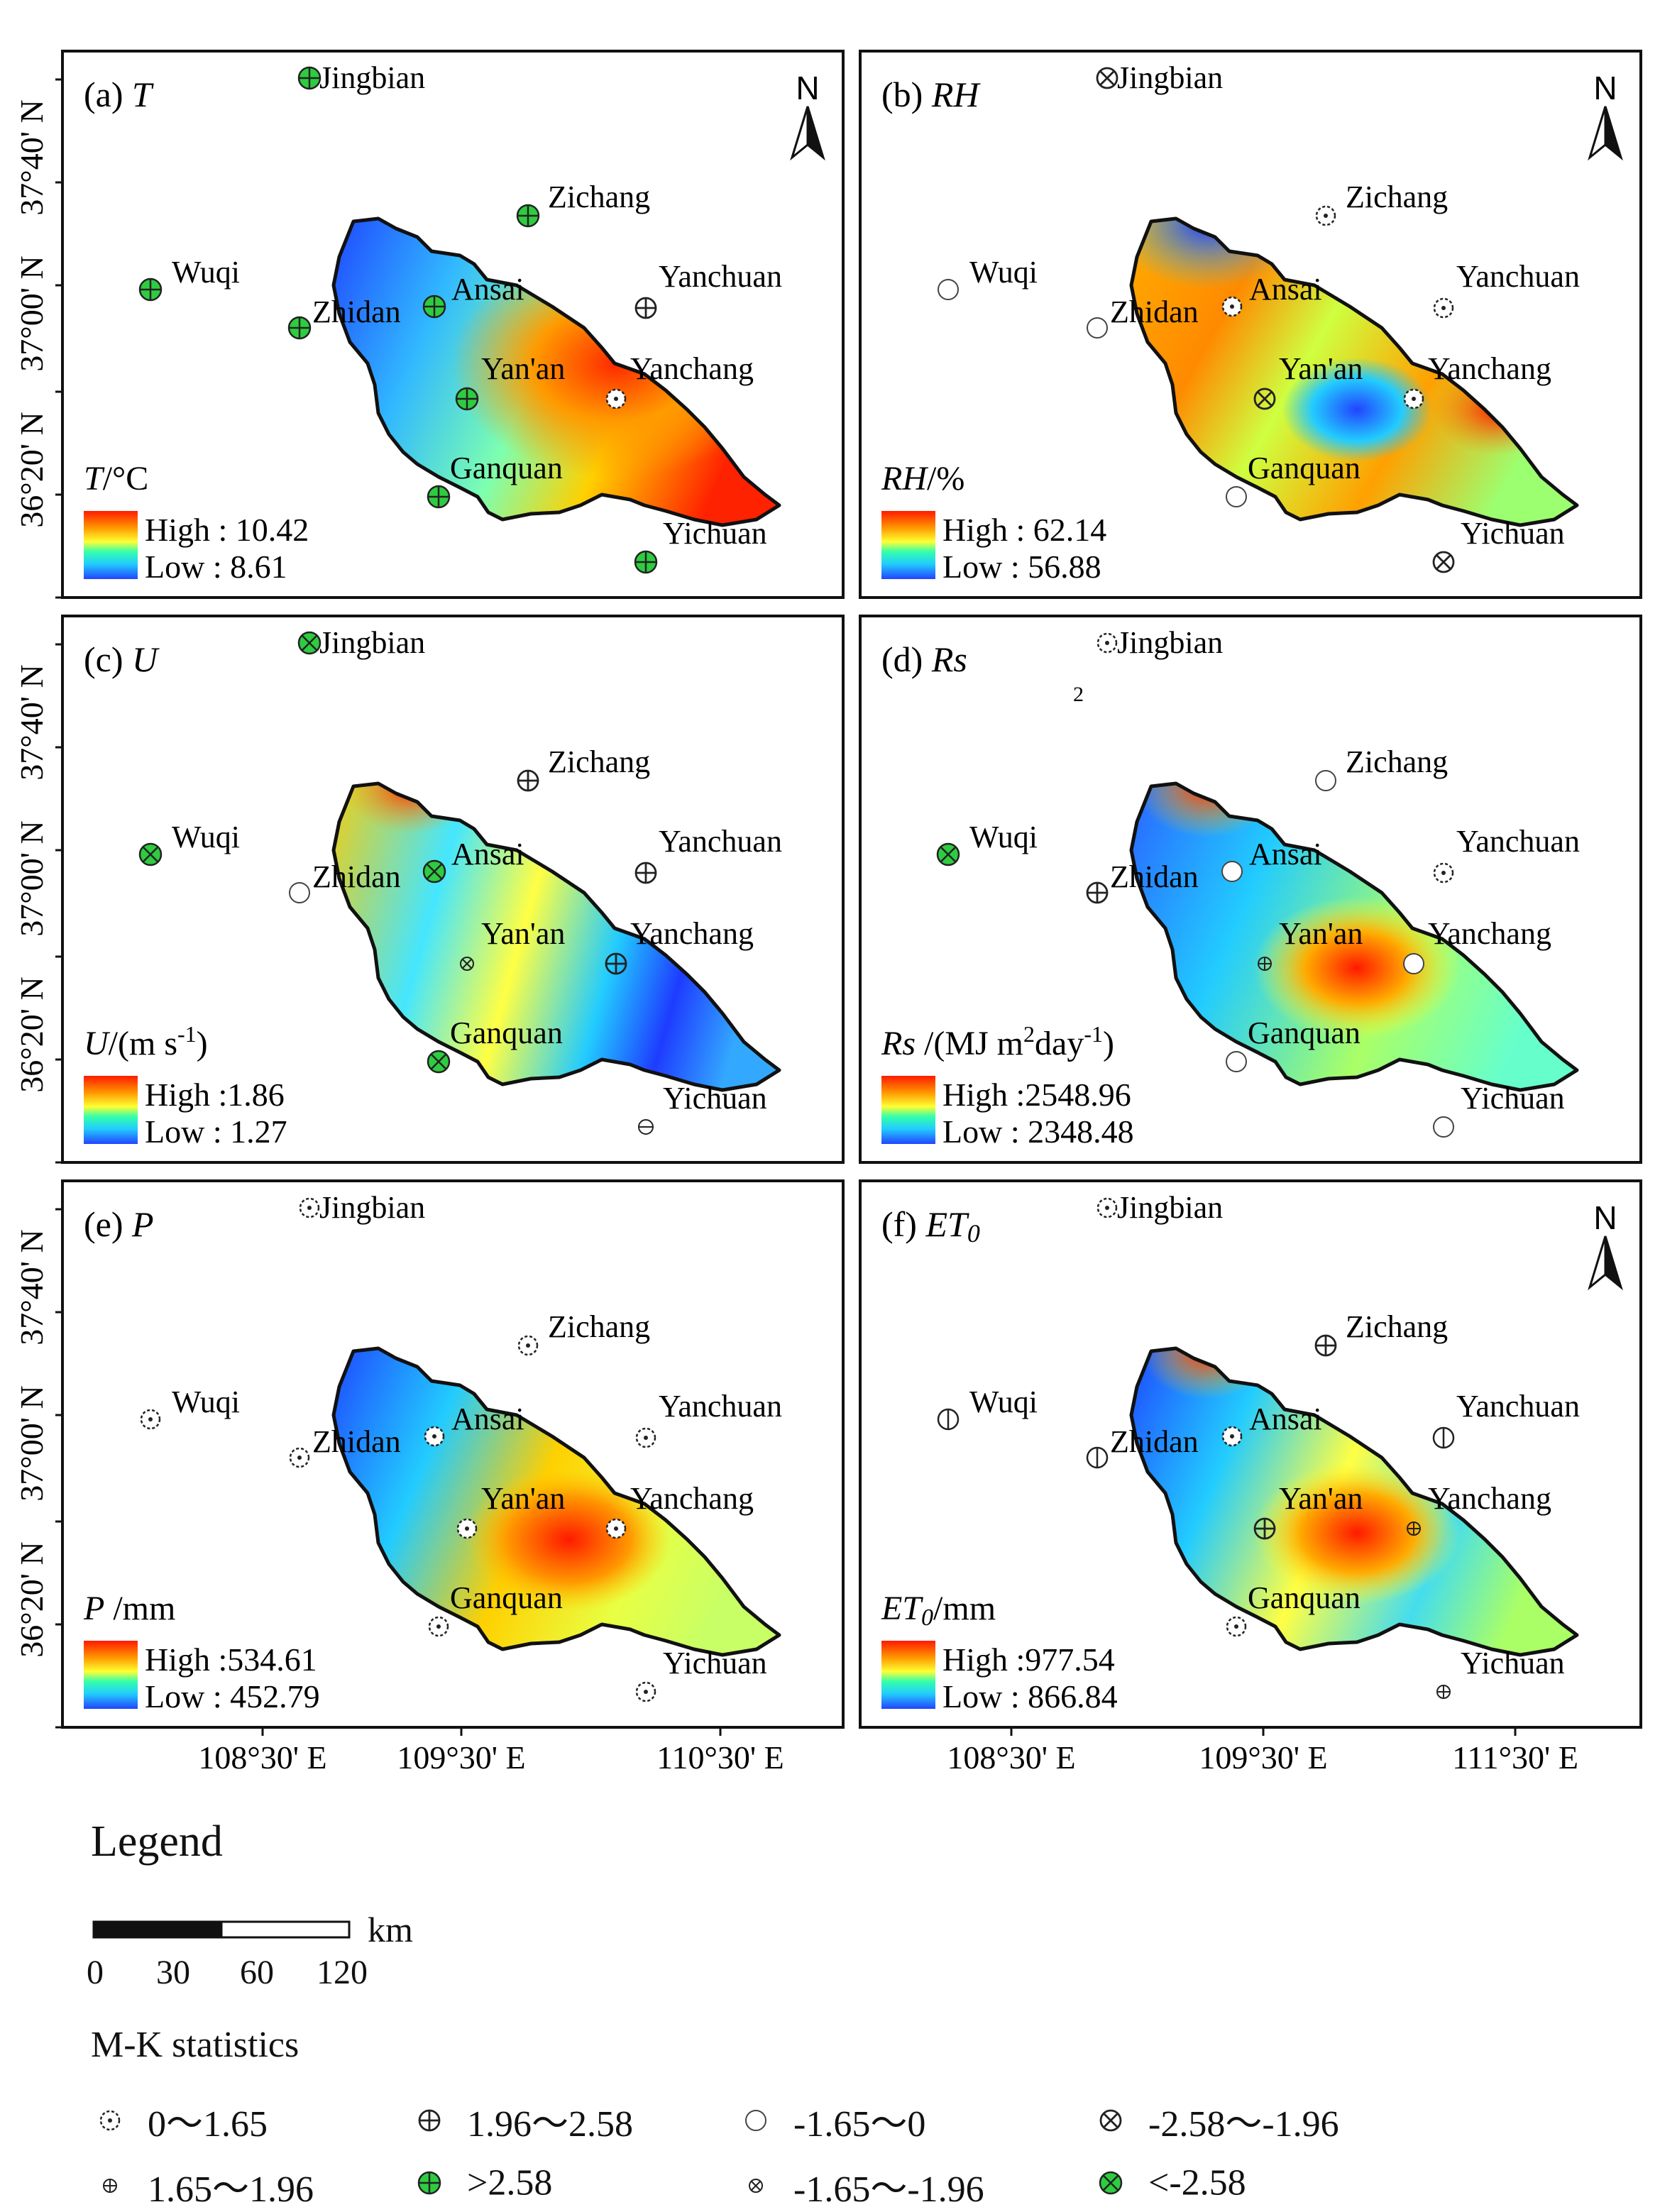 This screenshot has width=1660, height=2212. Describe the element at coordinates (31, 470) in the screenshot. I see `y-tick-label-row0-2: 36°20' N` at that location.